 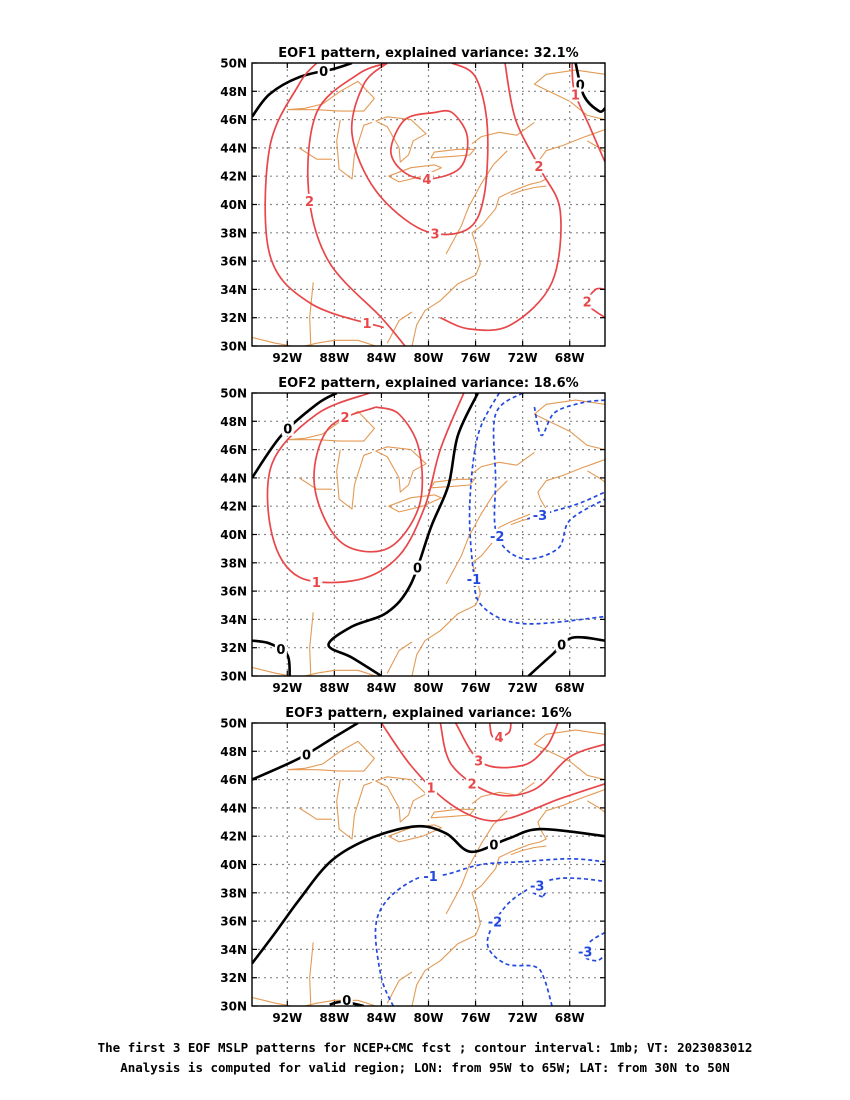 I want to click on contour-layer: 0 0 0 1 2 34 -1 -2 -3 -3, so click(x=428, y=866).